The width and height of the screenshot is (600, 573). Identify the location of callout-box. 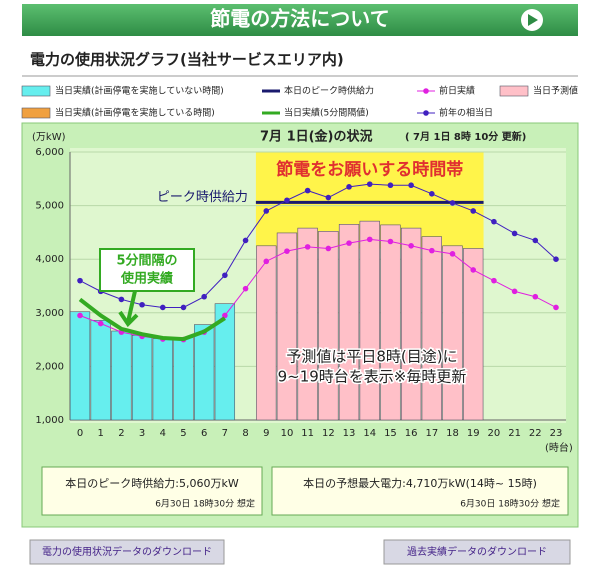
(147, 270).